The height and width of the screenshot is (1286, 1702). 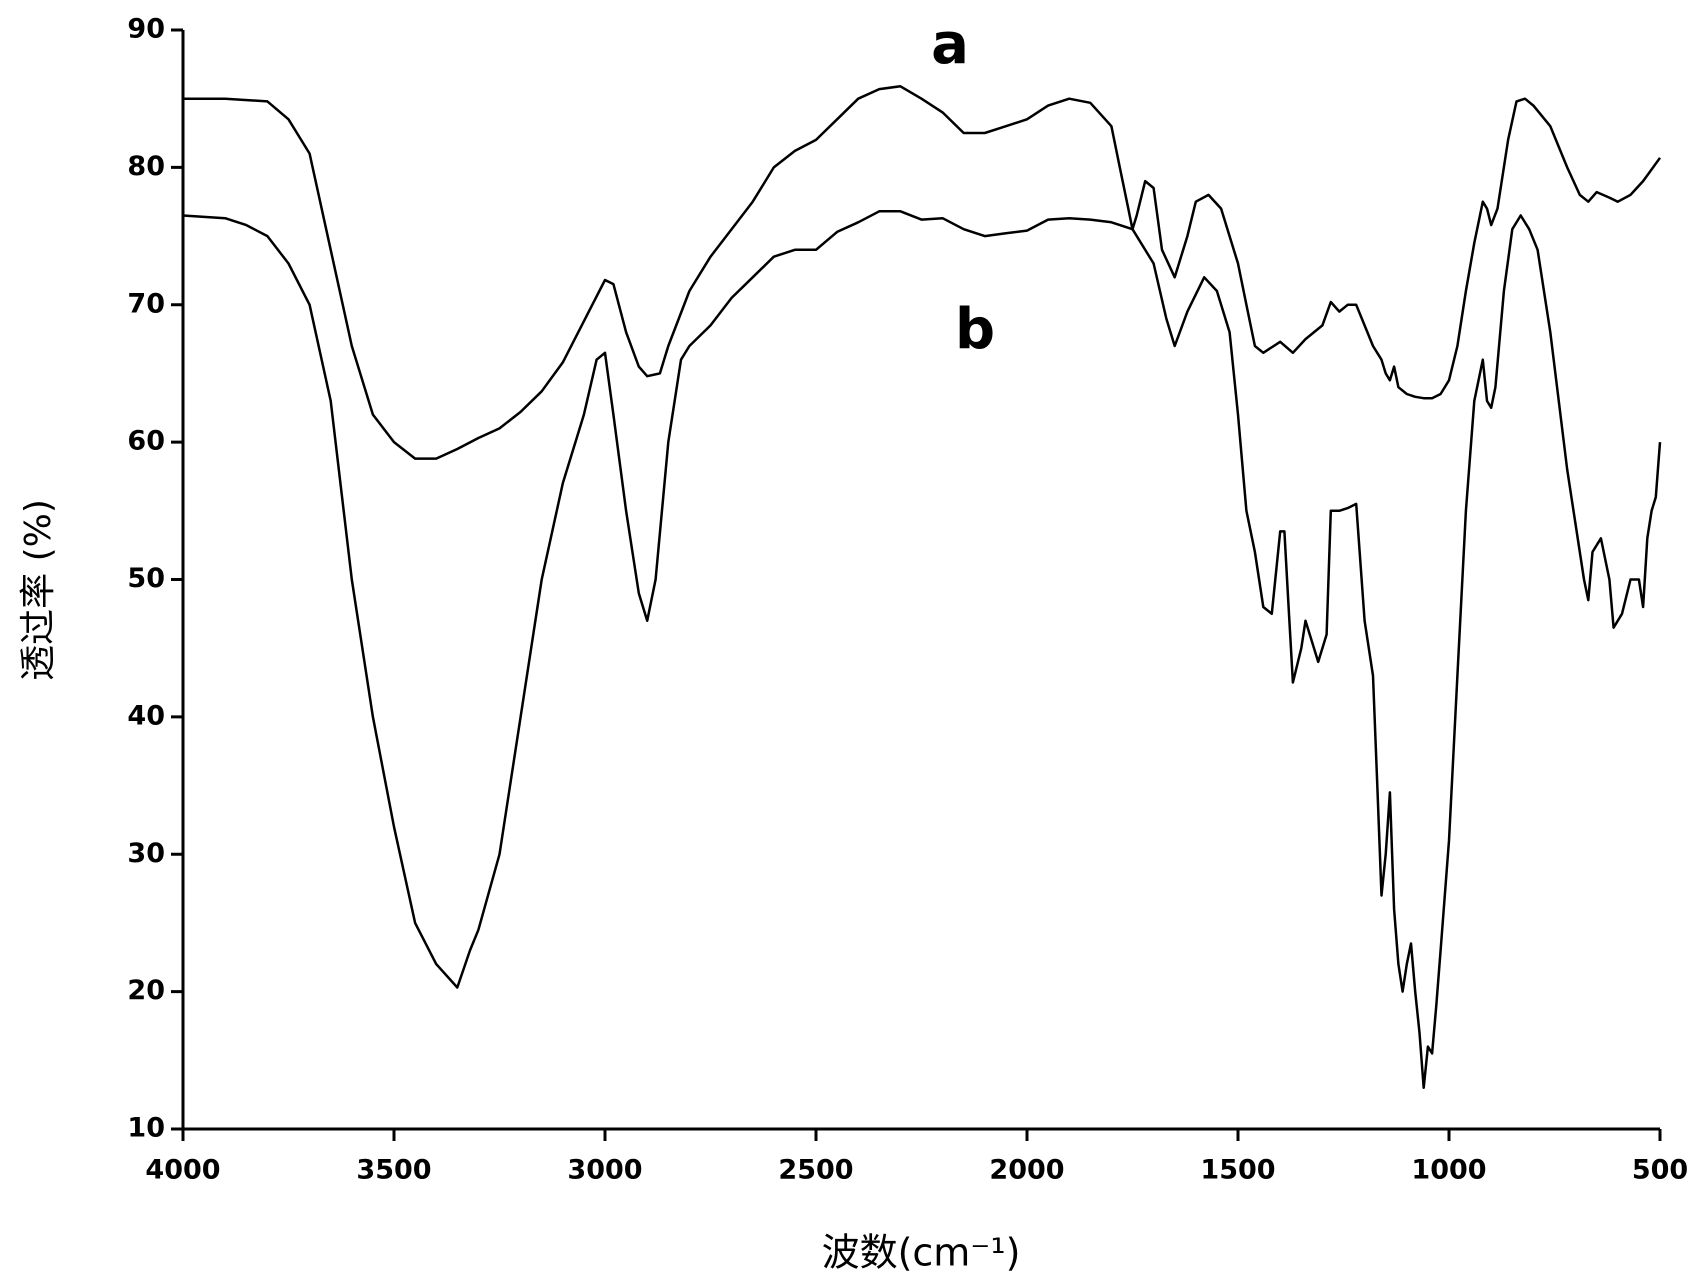 I want to click on y-tick-label: 20, so click(x=146, y=990).